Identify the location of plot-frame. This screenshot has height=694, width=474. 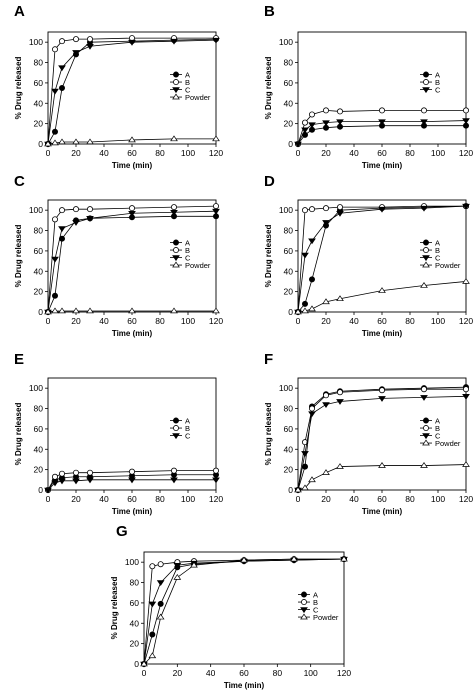
(382, 256).